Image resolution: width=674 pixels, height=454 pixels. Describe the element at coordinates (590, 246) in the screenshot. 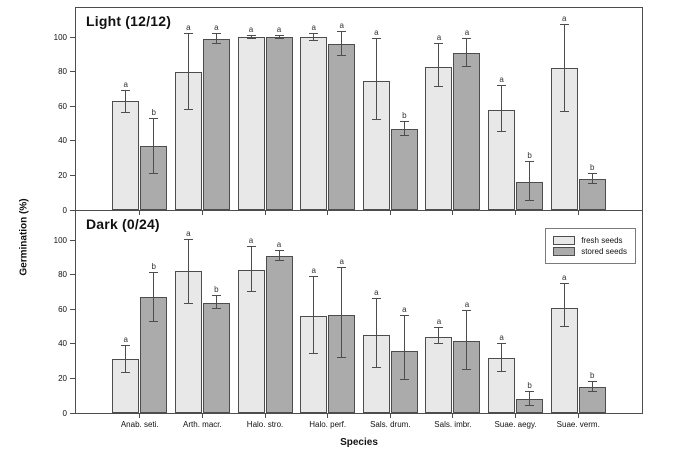

I see `legend: fresh seeds stored seeds` at that location.